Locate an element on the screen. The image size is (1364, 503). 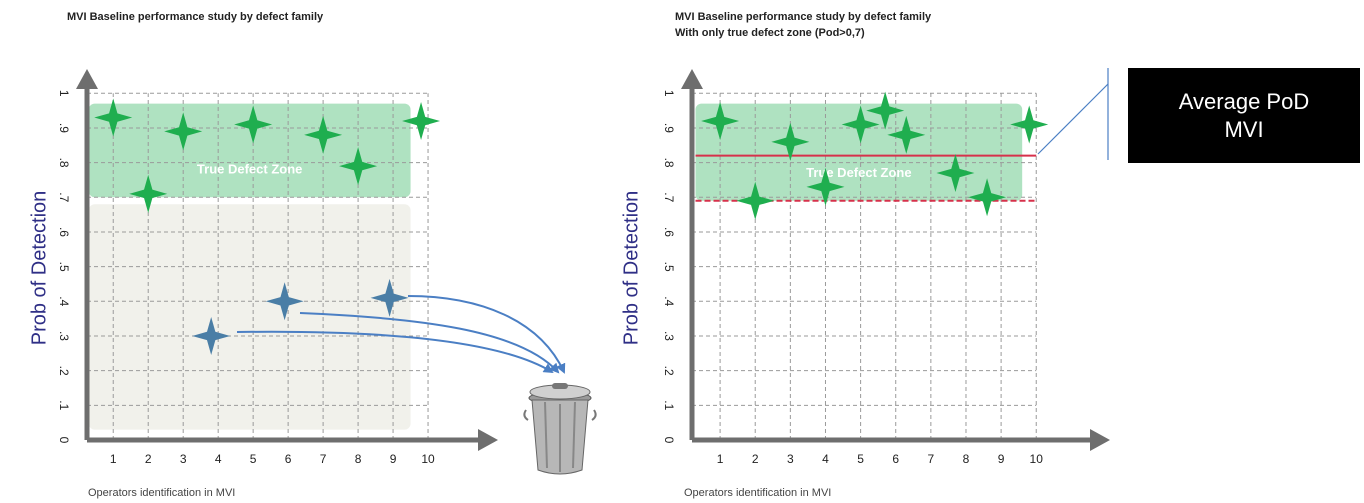
callout-connector is located at coordinates (1073, 114).